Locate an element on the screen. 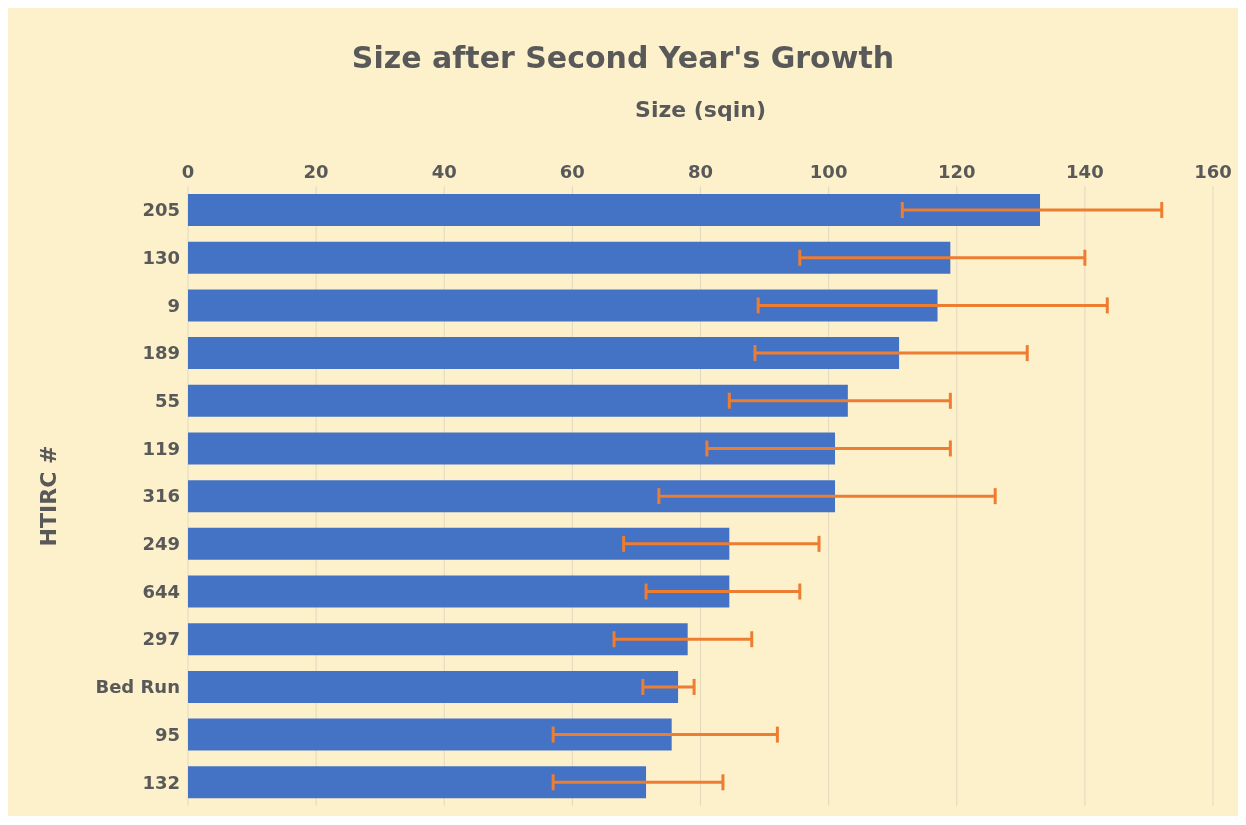 This screenshot has height=825, width=1246. y-tick-label: 9 is located at coordinates (173, 305).